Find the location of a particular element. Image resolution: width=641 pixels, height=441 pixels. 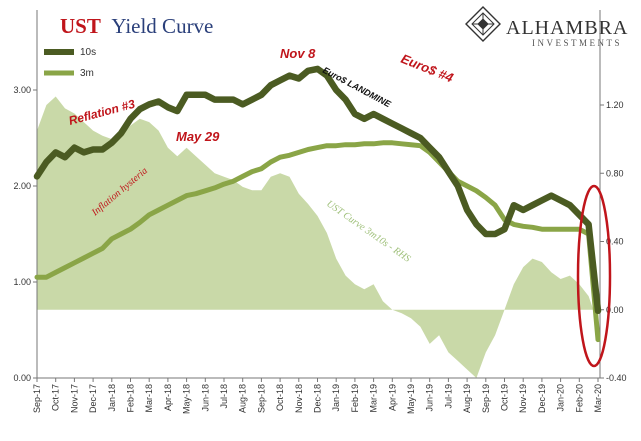

x-tick-label: Jun-18 is located at coordinates (205, 398).